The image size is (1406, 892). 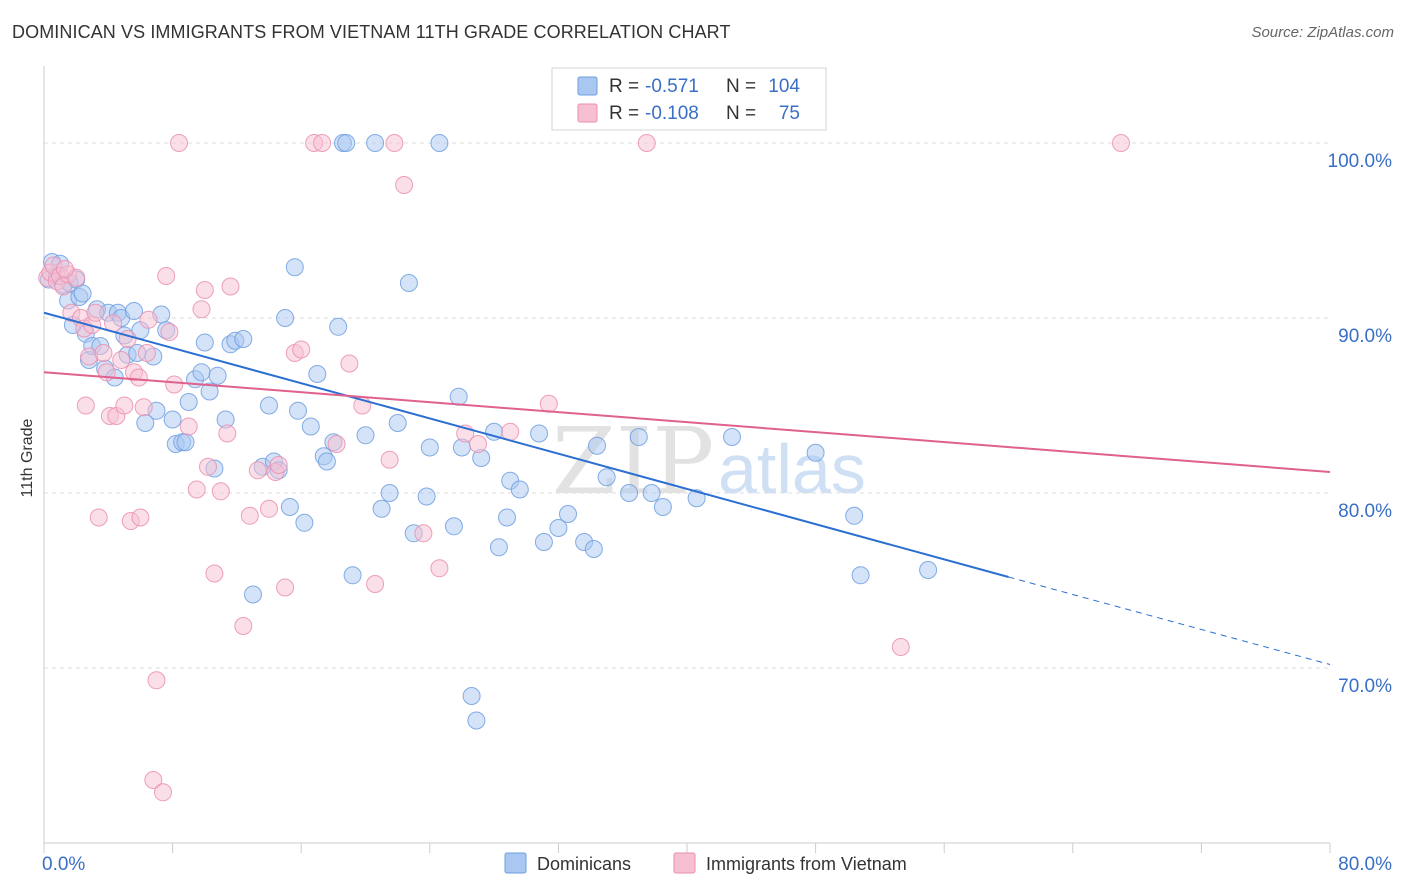 What do you see at coordinates (27, 457) in the screenshot?
I see `y-axis-label: 11th Grade` at bounding box center [27, 457].